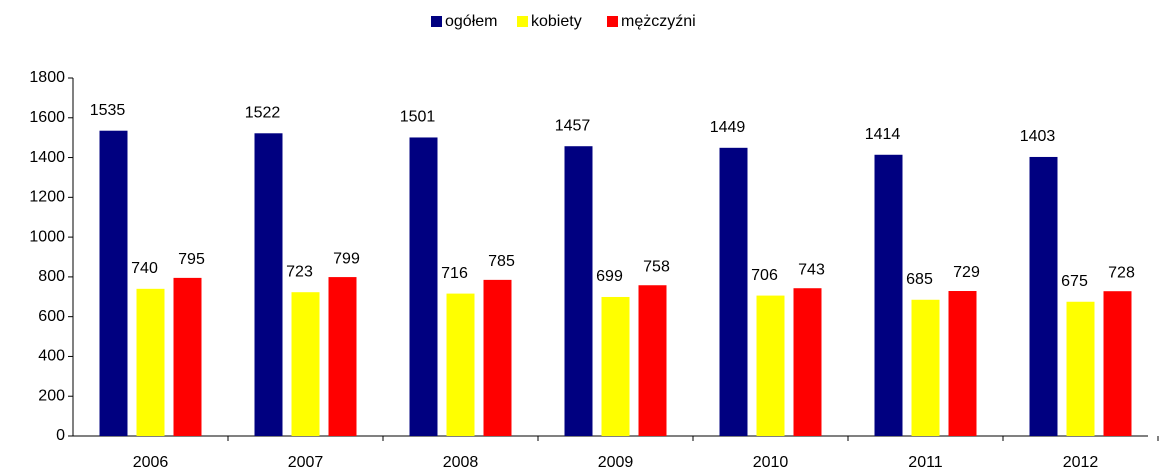 The image size is (1163, 473). What do you see at coordinates (1081, 462) in the screenshot?
I see `x-tick-label: 2012` at bounding box center [1081, 462].